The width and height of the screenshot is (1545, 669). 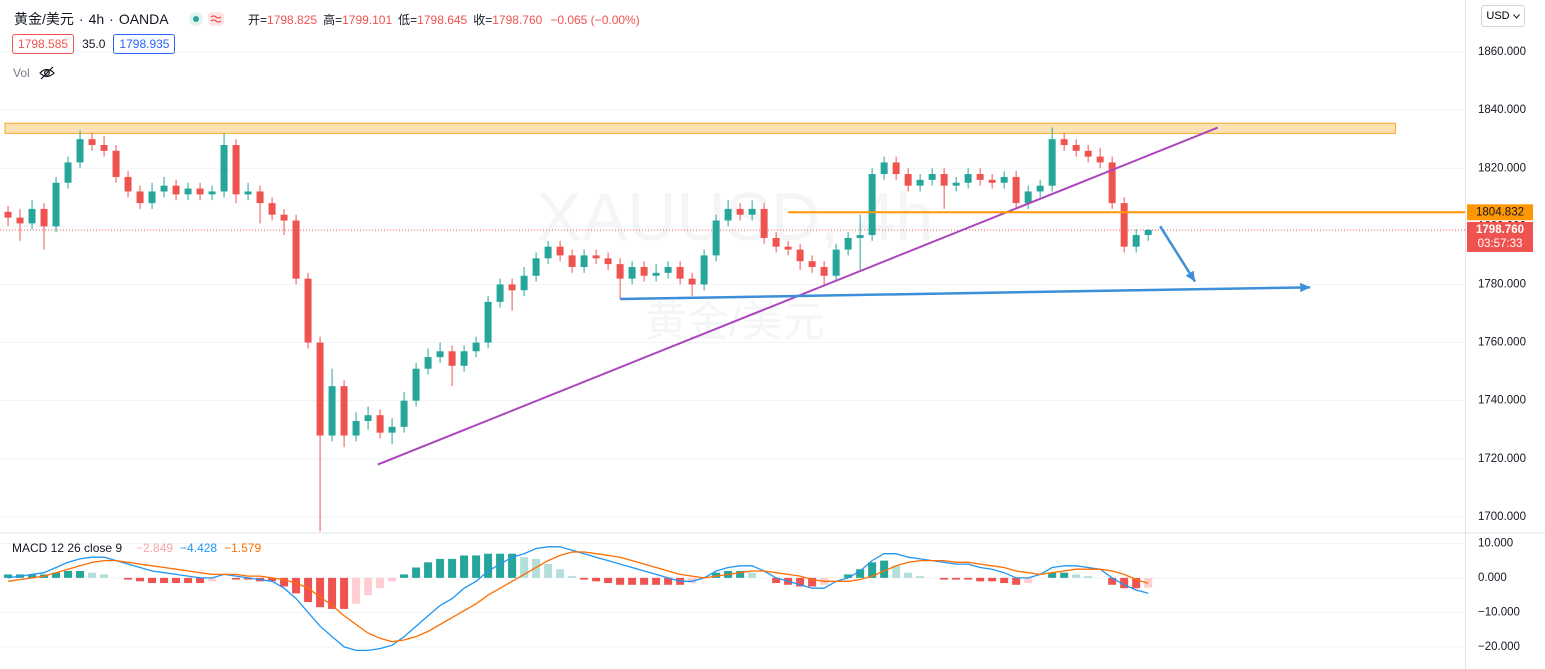 What do you see at coordinates (43, 44) in the screenshot?
I see `bid-price: 1798.585` at bounding box center [43, 44].